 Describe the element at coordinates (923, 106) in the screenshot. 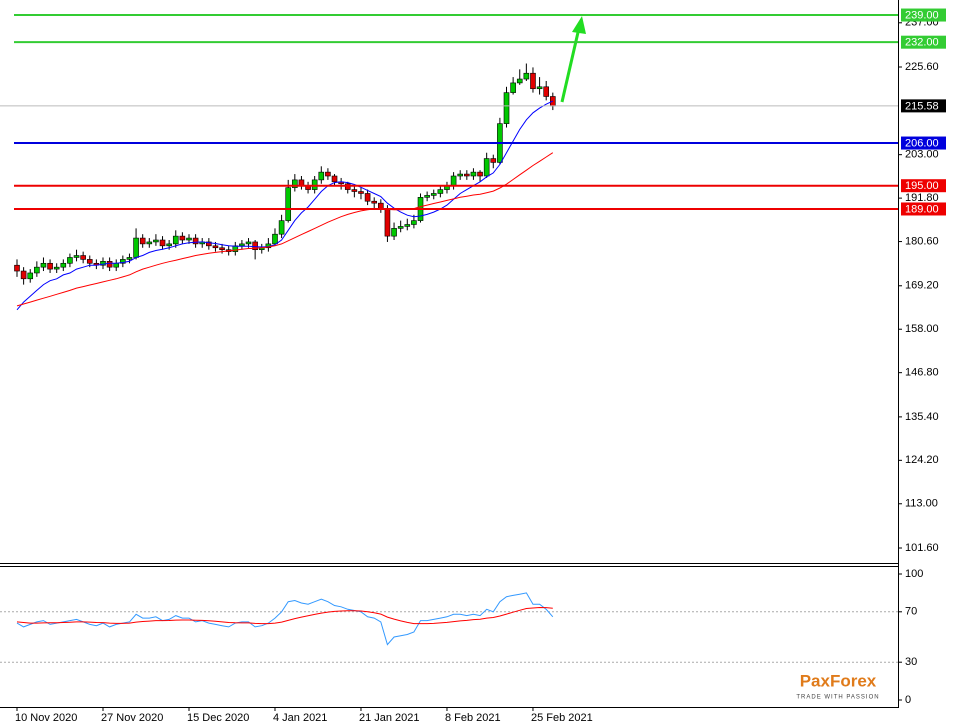

I see `last-price-box` at that location.